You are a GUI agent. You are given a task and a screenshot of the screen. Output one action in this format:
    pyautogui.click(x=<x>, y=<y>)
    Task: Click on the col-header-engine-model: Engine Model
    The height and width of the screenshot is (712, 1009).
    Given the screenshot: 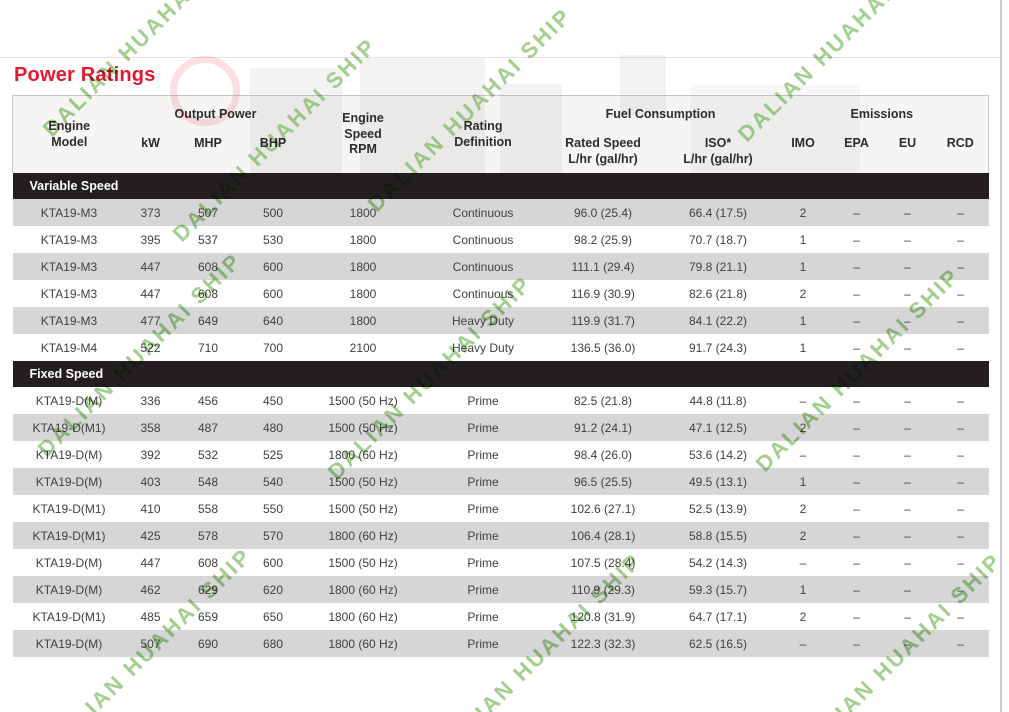 What is the action you would take?
    pyautogui.click(x=69, y=134)
    